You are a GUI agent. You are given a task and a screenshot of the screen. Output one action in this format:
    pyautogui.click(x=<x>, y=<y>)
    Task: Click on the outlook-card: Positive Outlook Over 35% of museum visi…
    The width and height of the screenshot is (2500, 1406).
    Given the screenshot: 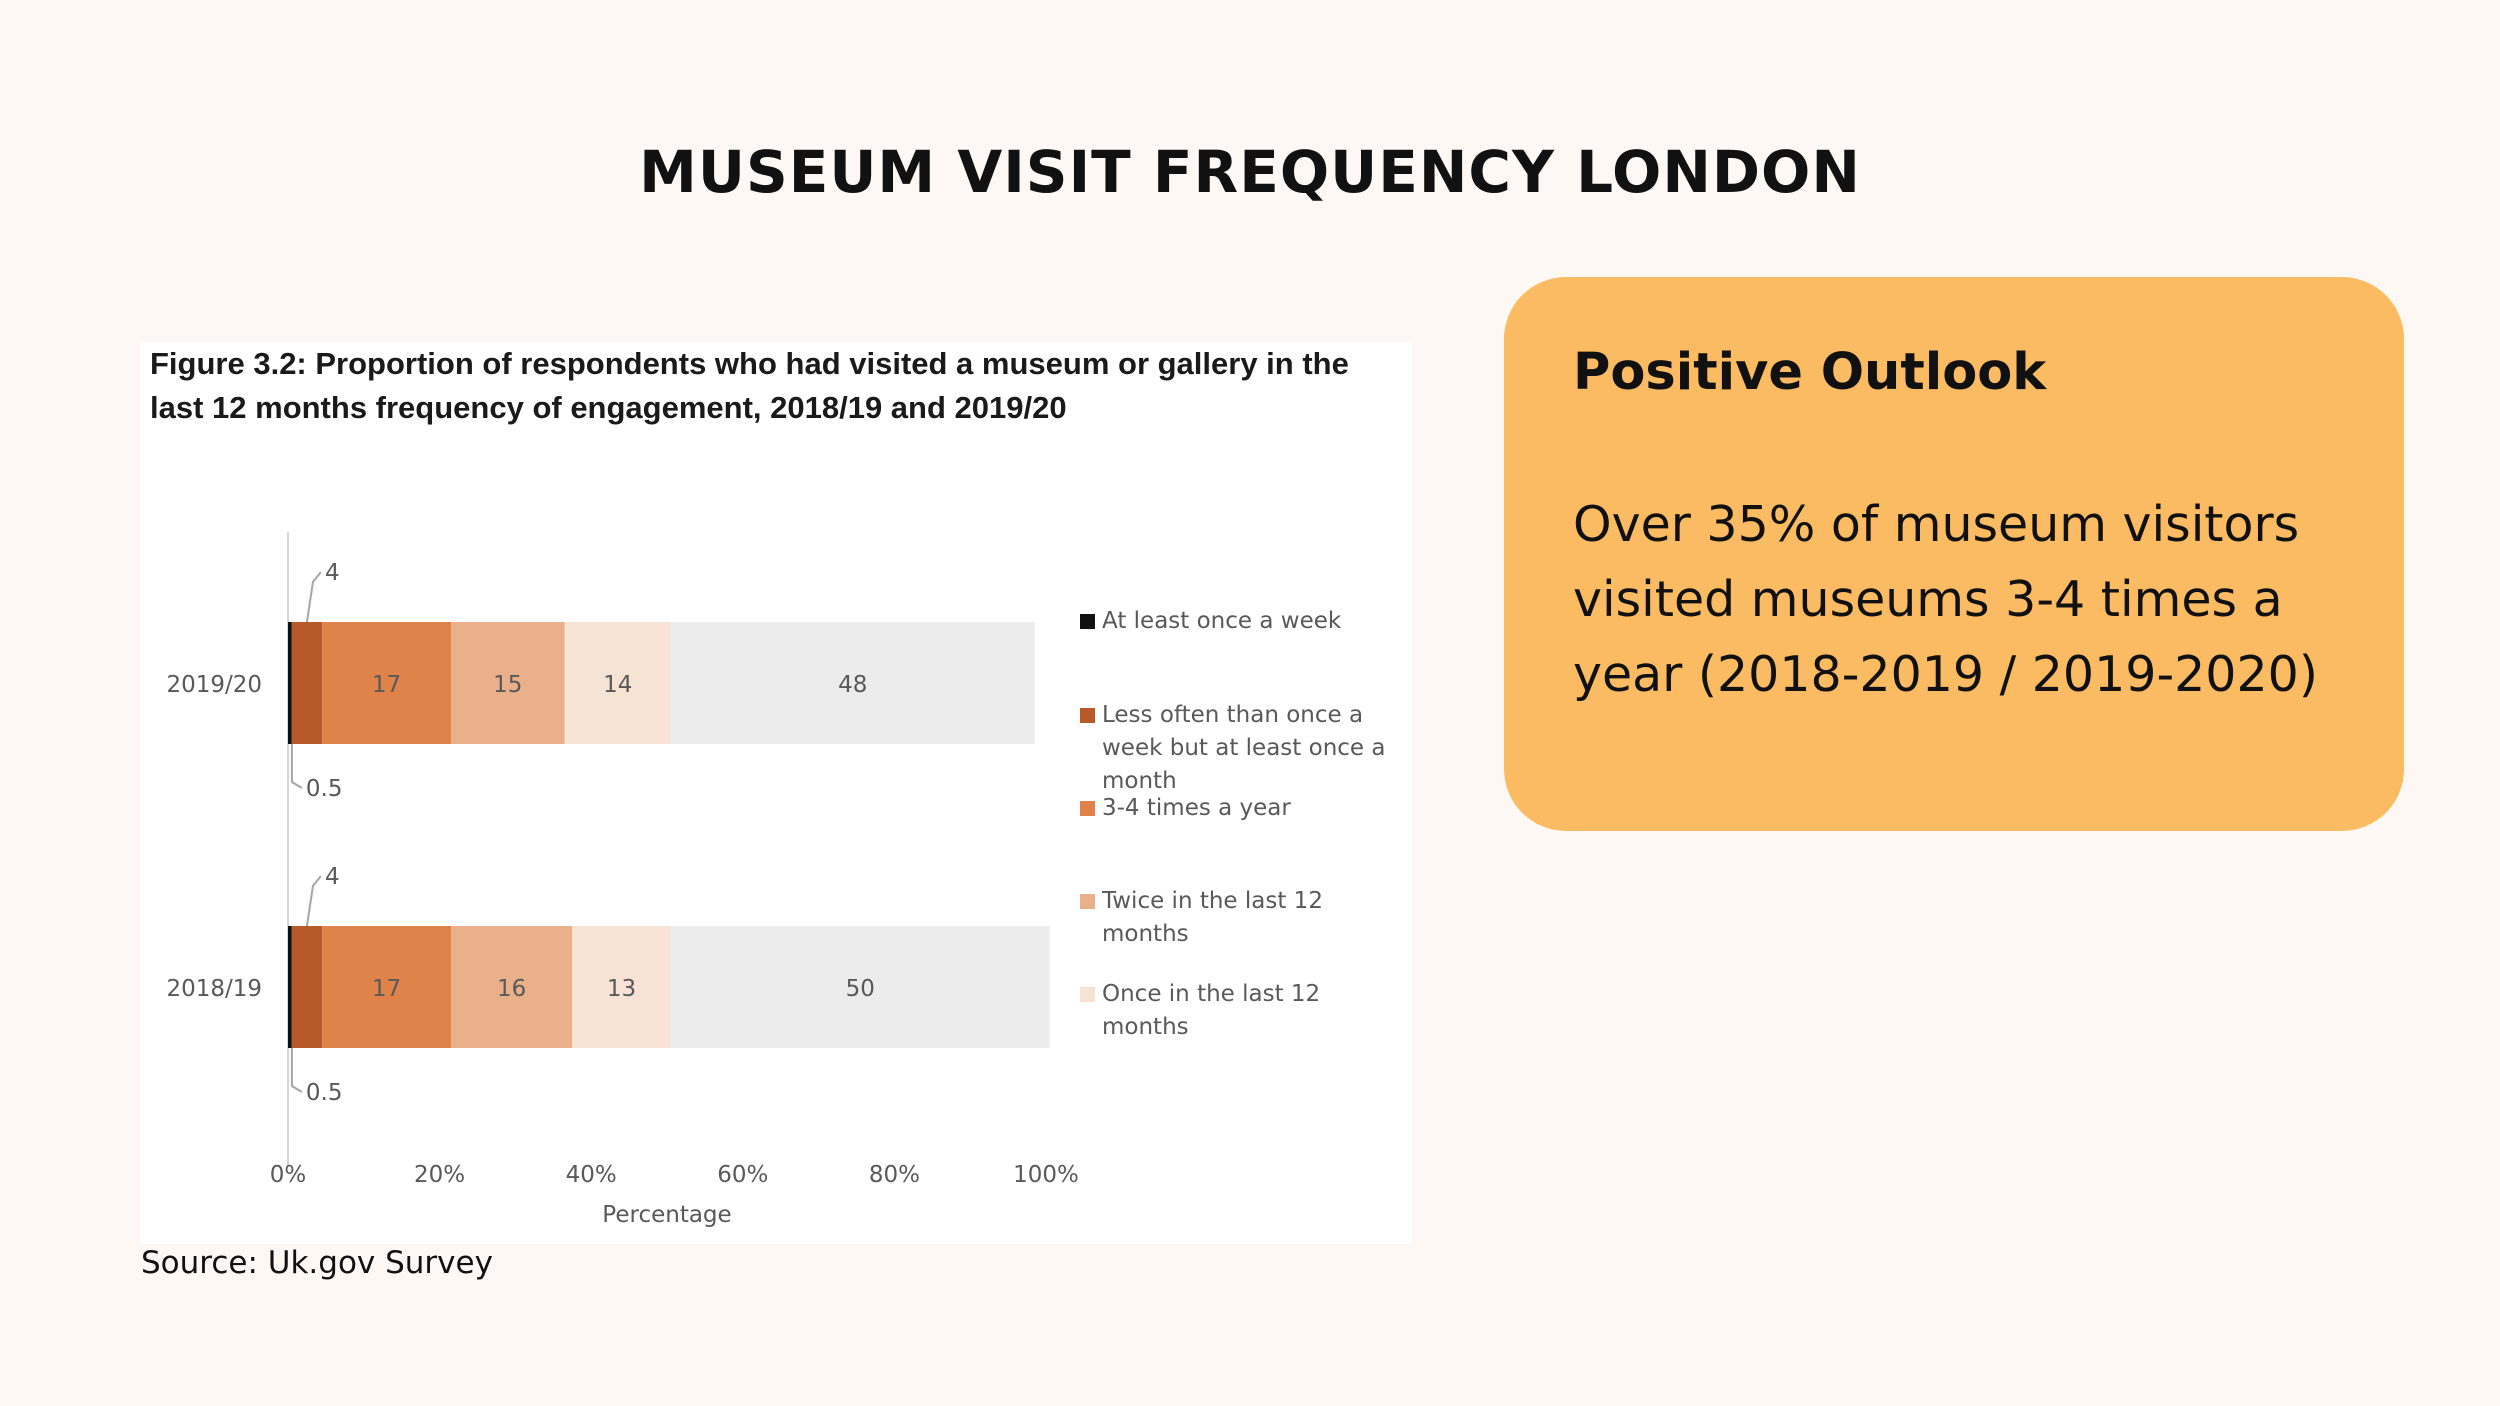 What is the action you would take?
    pyautogui.click(x=1954, y=554)
    